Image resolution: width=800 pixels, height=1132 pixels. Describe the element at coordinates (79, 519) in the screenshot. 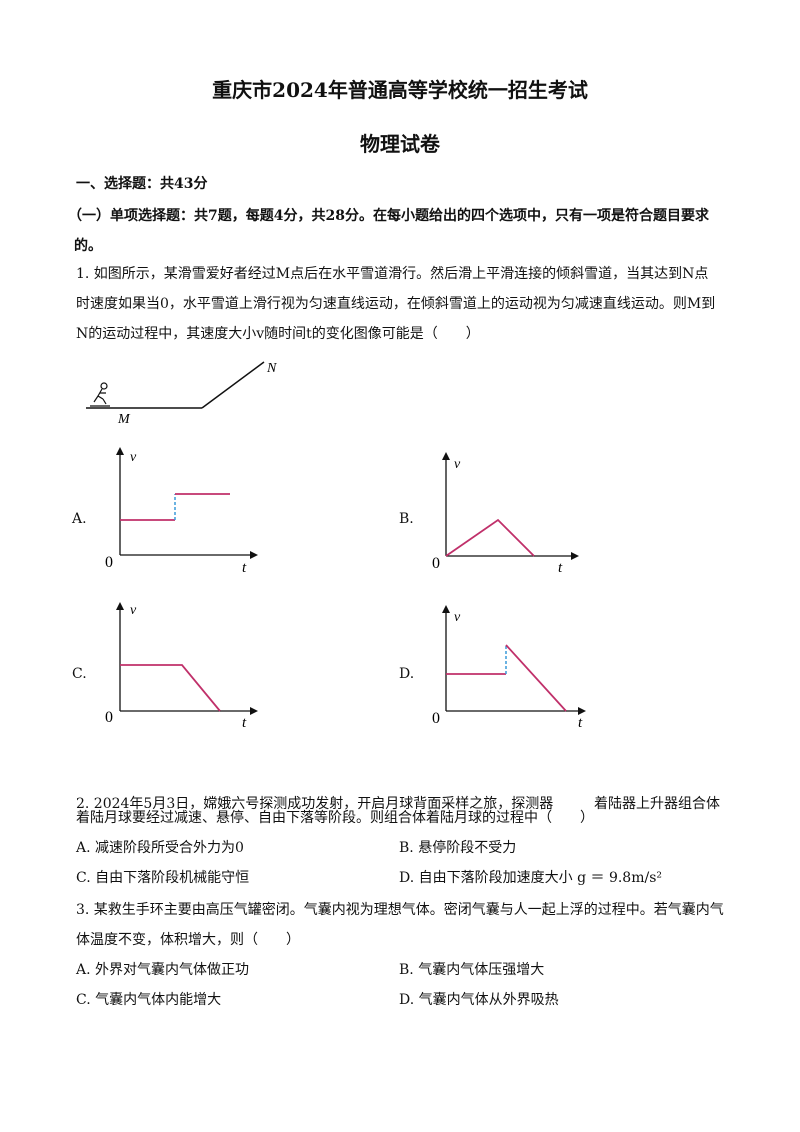

I see `option-a-label: A.` at that location.